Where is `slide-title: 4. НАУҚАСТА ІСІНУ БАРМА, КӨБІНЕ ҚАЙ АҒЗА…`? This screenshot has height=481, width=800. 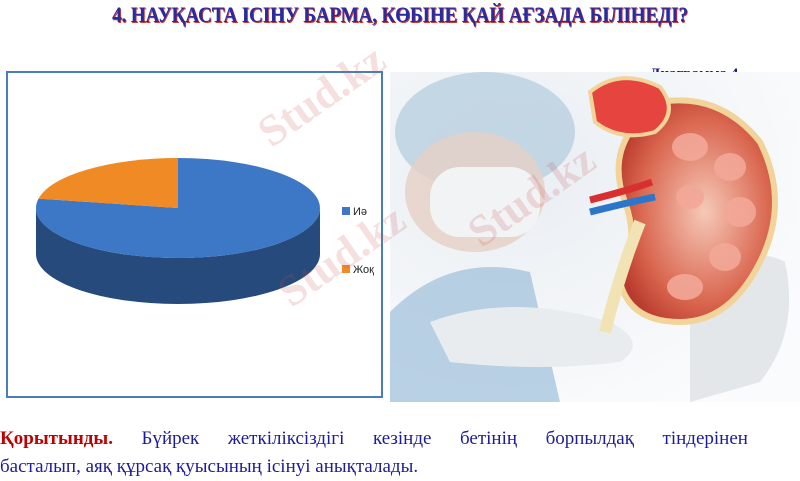 slide-title: 4. НАУҚАСТА ІСІНУ БАРМА, КӨБІНЕ ҚАЙ АҒЗА… is located at coordinates (400, 14).